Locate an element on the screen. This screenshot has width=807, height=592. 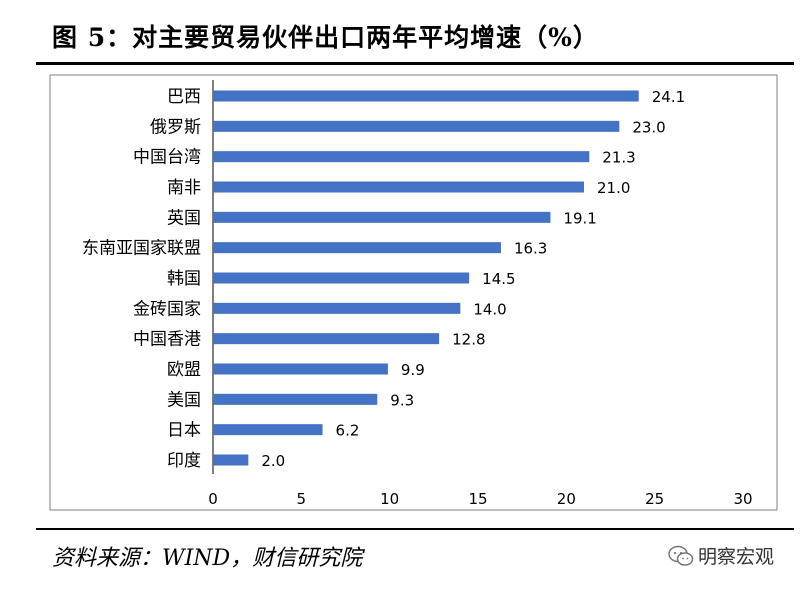
category-label: 英国 is located at coordinates (184, 218).